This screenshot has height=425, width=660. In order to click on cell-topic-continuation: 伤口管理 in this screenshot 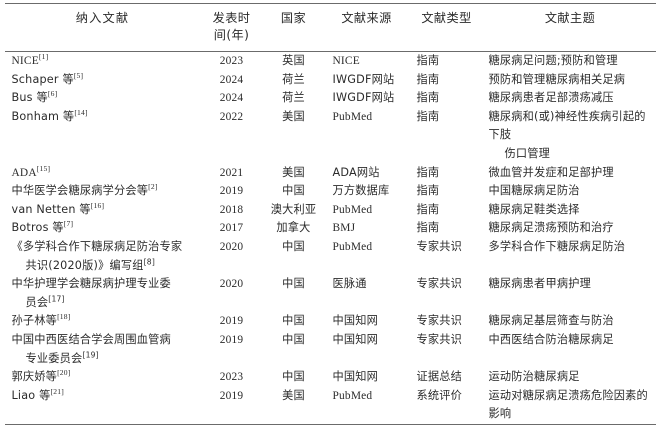, I will do `click(527, 153)`.